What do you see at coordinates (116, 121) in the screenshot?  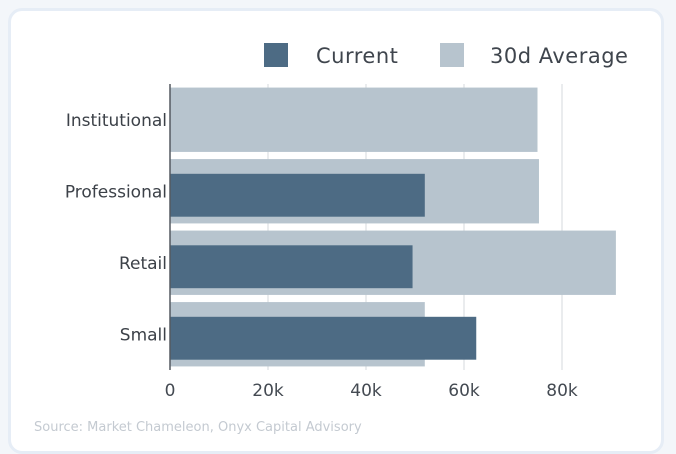 I see `category-label-institutional: Institutional` at bounding box center [116, 121].